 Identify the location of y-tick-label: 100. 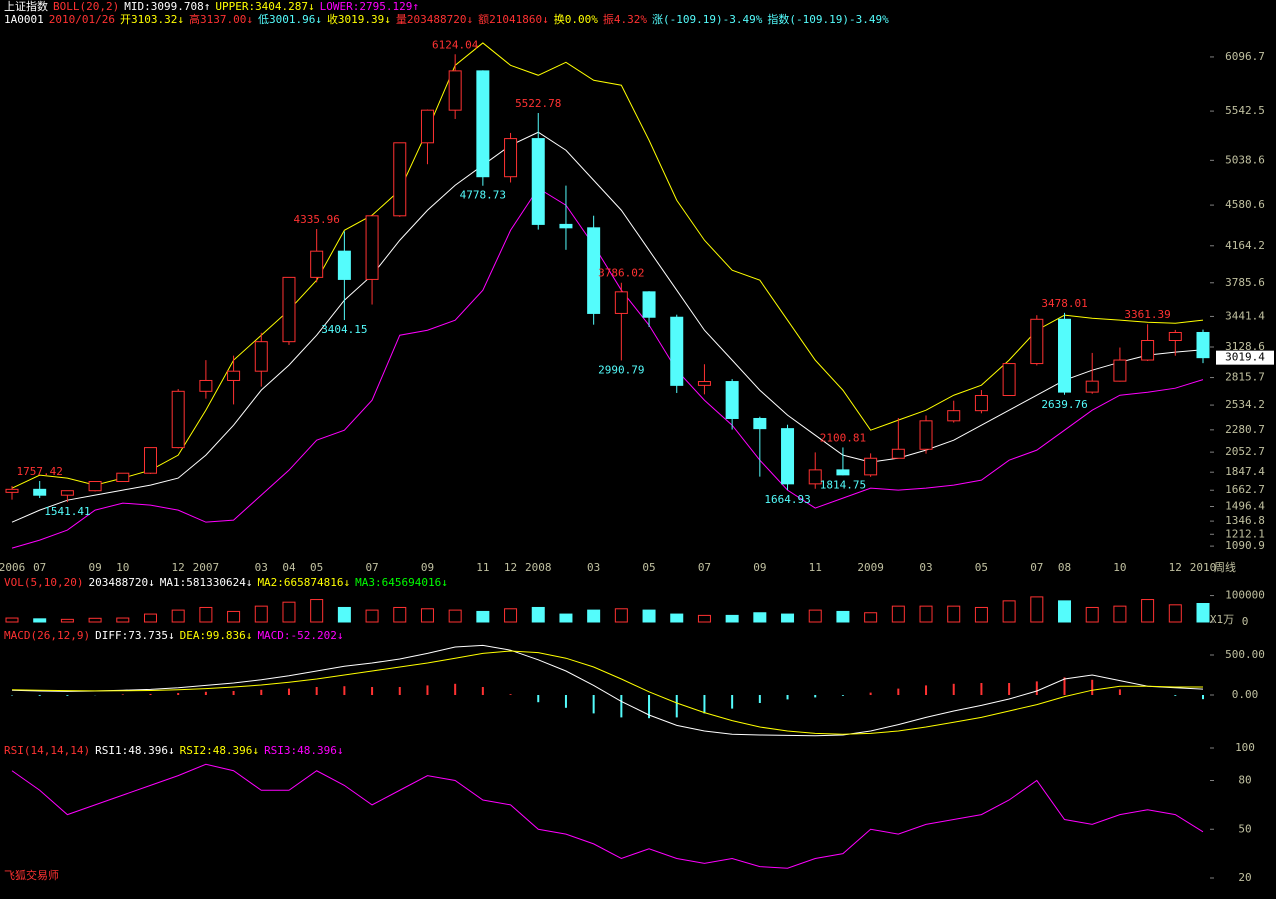
(1245, 747).